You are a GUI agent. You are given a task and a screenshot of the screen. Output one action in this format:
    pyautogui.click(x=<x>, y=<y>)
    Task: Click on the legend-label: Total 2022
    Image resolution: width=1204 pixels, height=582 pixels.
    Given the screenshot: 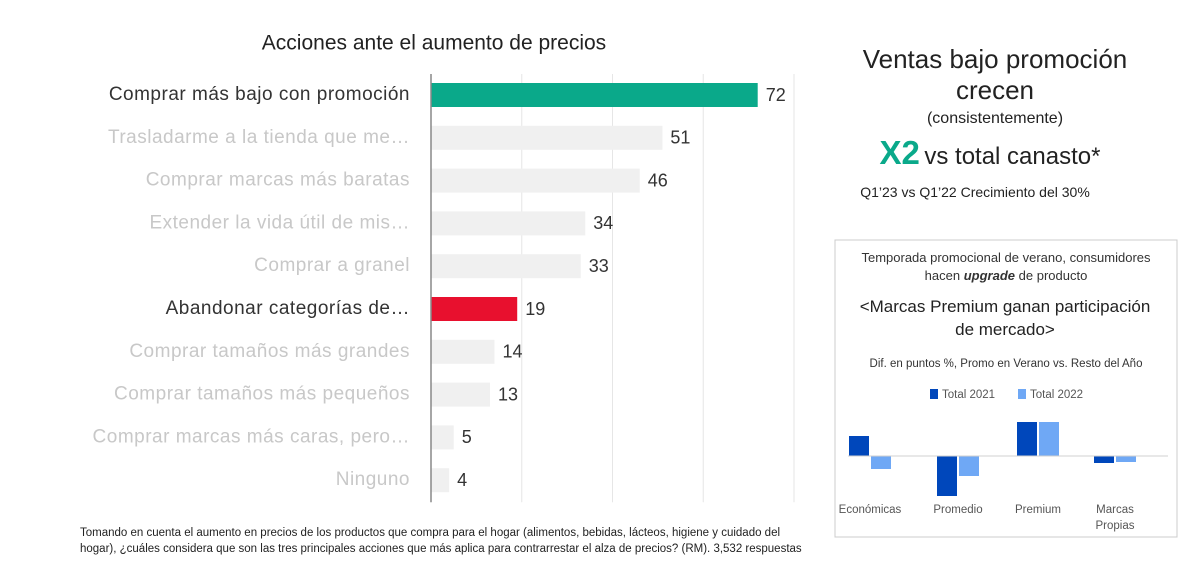 What is the action you would take?
    pyautogui.click(x=1056, y=395)
    